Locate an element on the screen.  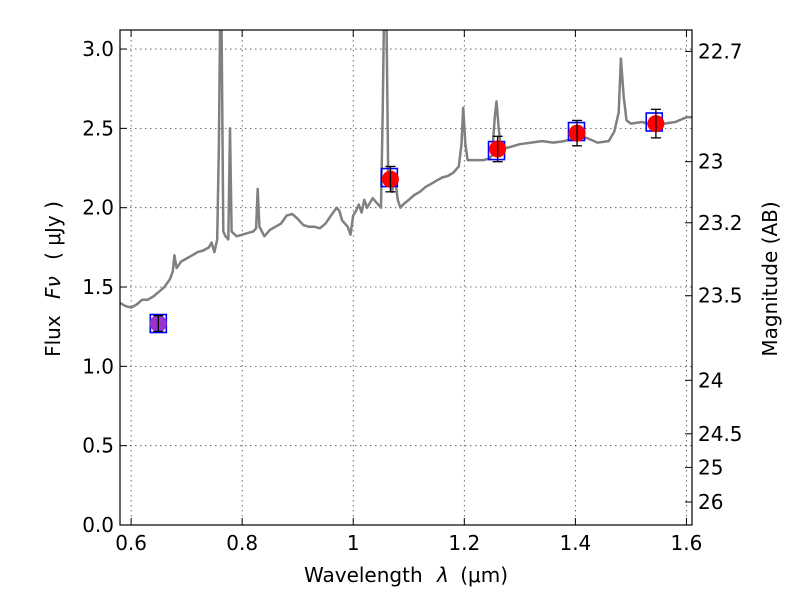
x-tick-label: 0.8 is located at coordinates (242, 543).